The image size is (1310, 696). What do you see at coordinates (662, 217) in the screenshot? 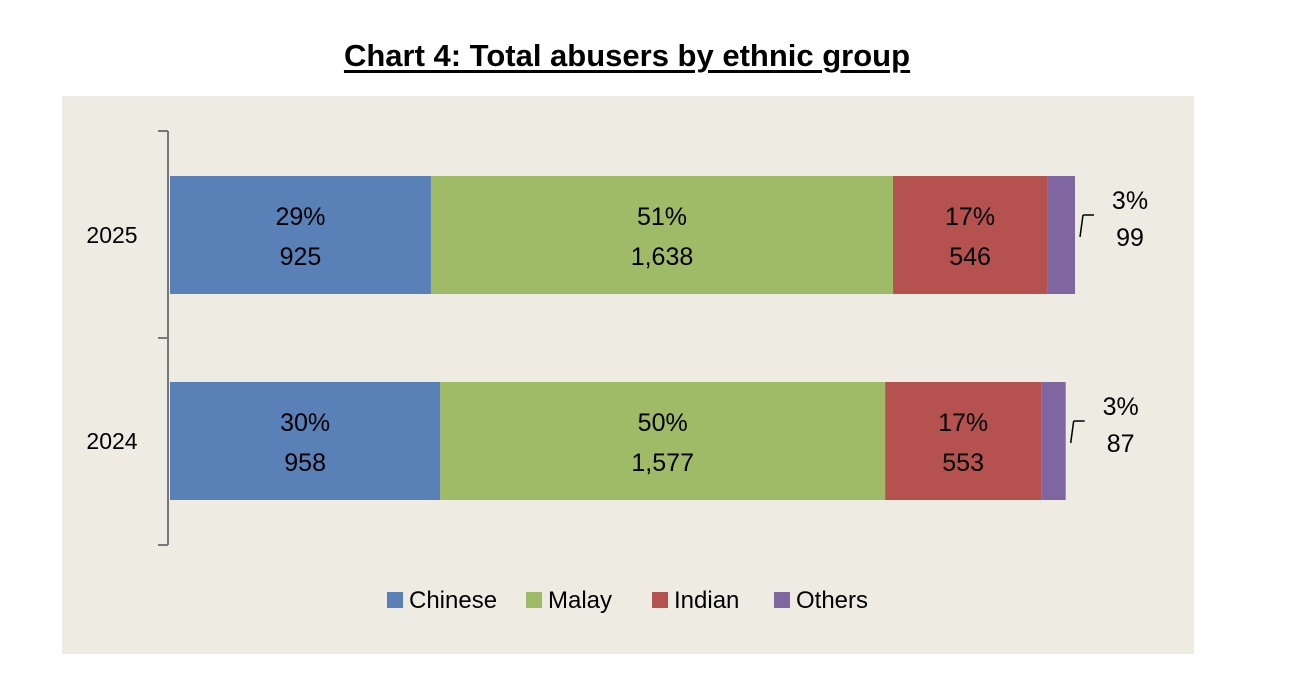
I see `data-label-percent: 51%` at bounding box center [662, 217].